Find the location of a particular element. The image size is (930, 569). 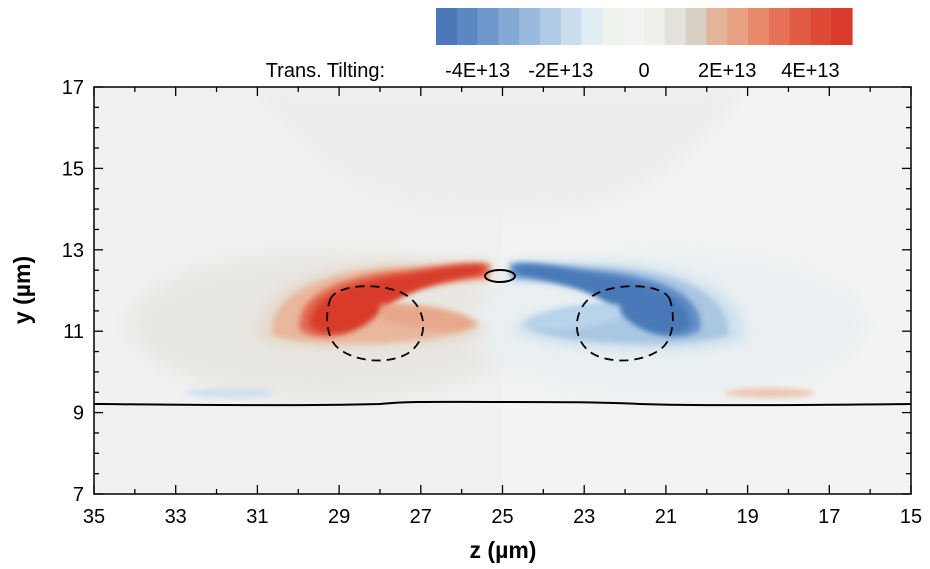

positive-lobe is located at coordinates (373, 305).